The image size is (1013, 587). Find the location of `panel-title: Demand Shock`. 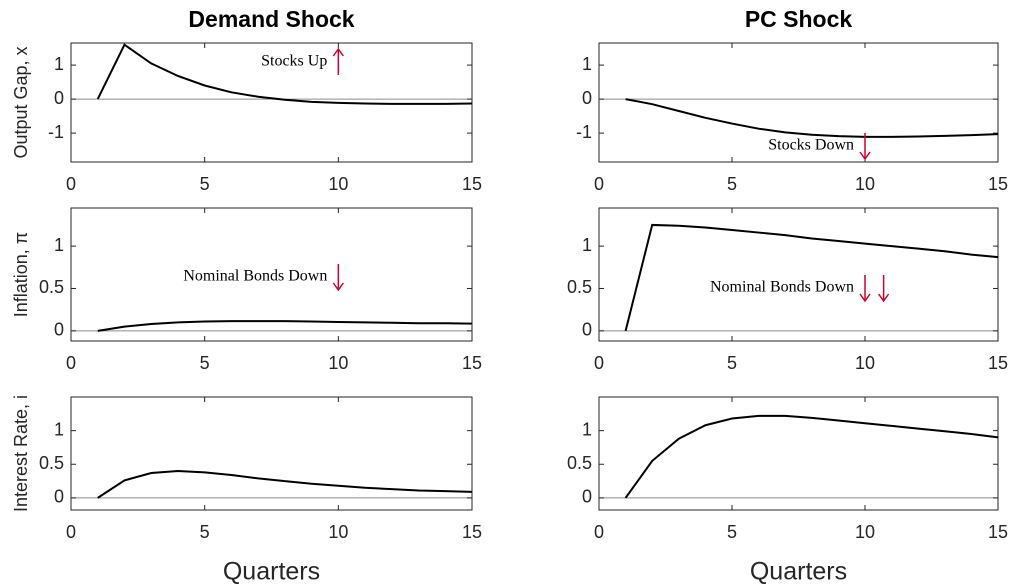

panel-title: Demand Shock is located at coordinates (271, 19).